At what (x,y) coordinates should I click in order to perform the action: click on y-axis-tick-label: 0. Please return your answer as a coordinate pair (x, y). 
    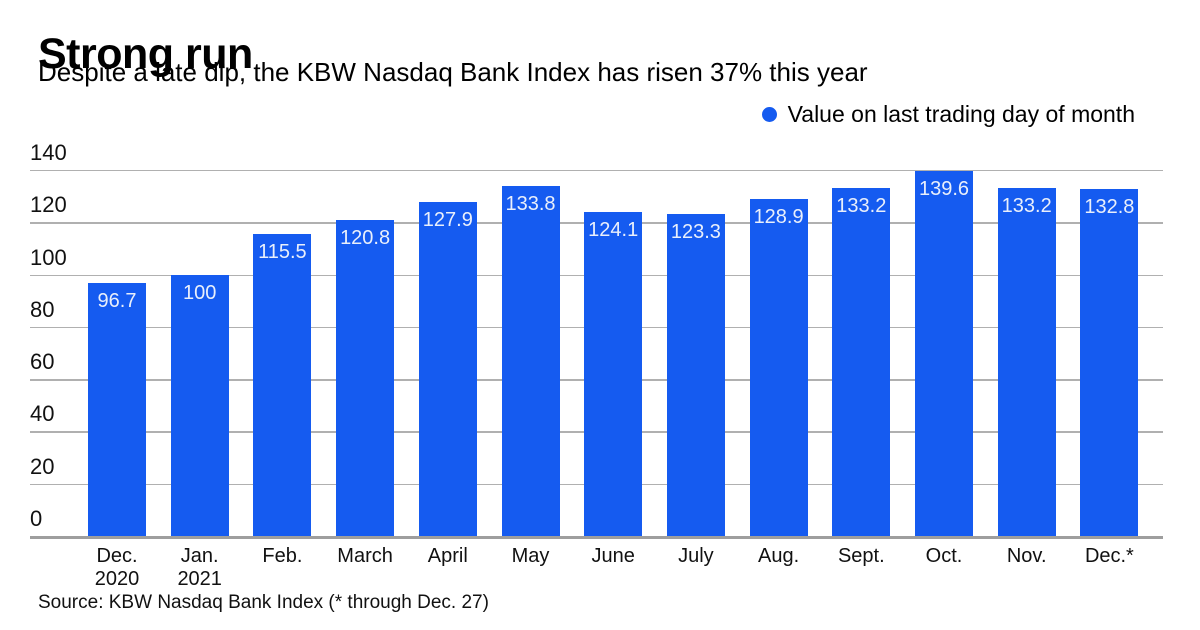
    Looking at the image, I should click on (36, 518).